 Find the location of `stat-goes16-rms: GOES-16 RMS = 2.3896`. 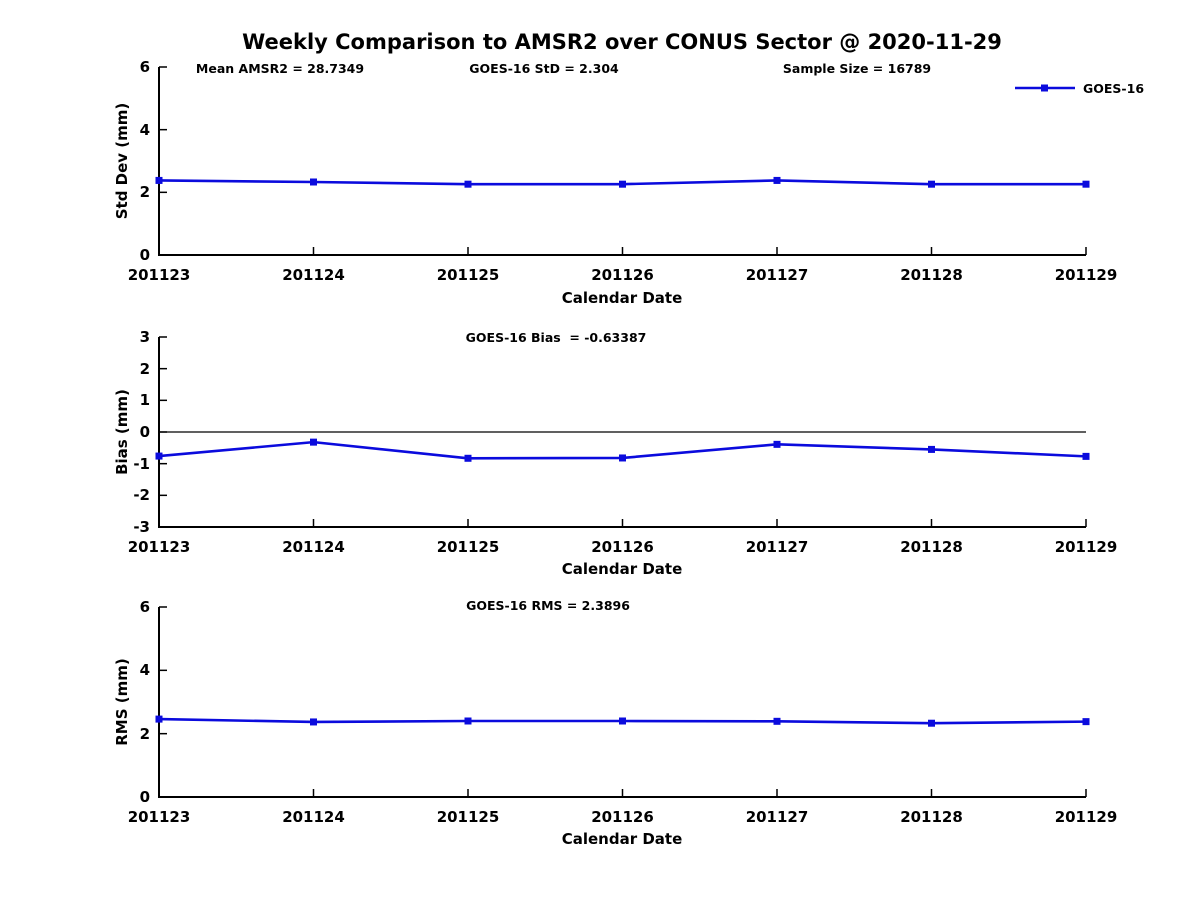

stat-goes16-rms: GOES-16 RMS = 2.3896 is located at coordinates (548, 605).